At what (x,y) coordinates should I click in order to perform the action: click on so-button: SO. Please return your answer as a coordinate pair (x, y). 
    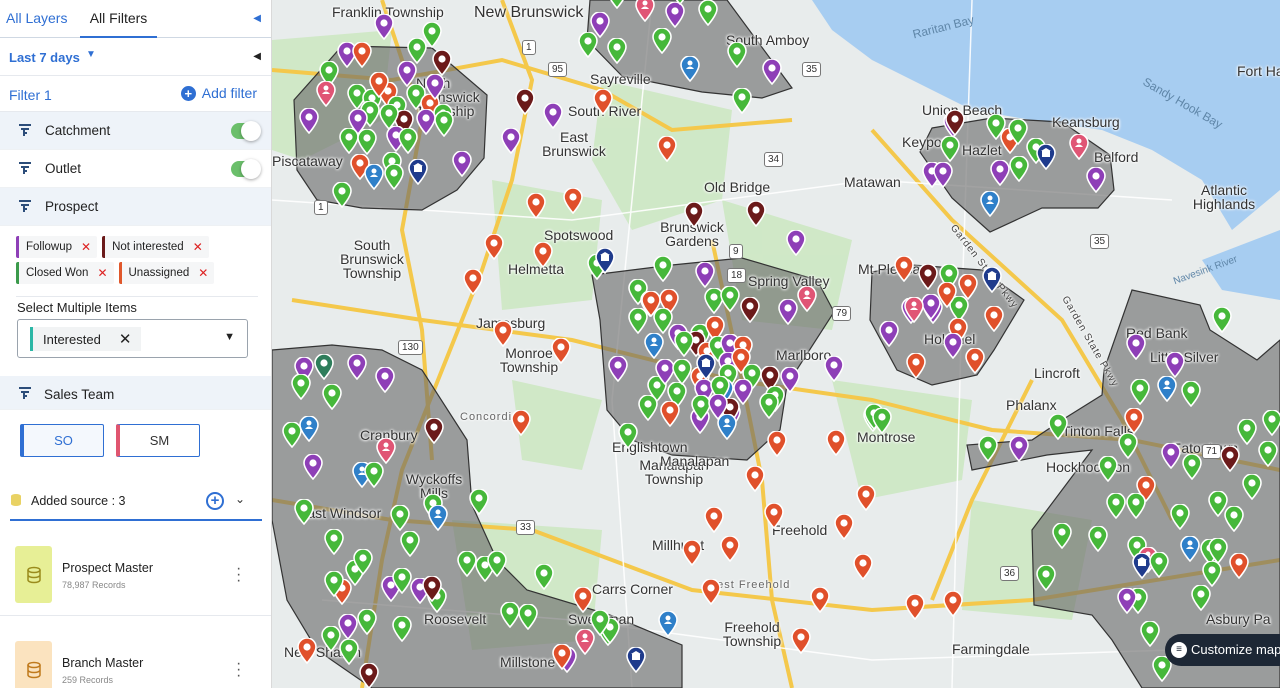
    Looking at the image, I should click on (62, 440).